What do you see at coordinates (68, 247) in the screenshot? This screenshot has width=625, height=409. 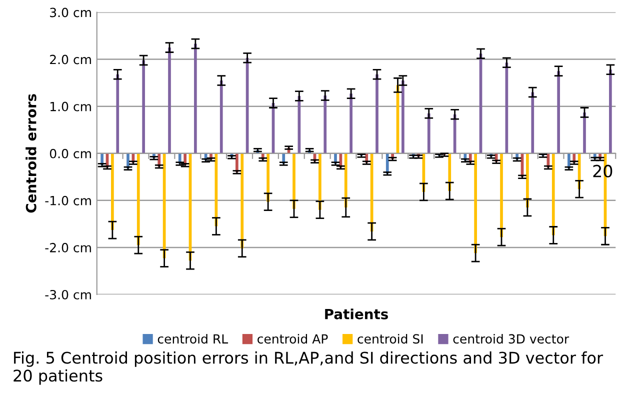 I see `y-tick-label: -2.0 cm` at bounding box center [68, 247].